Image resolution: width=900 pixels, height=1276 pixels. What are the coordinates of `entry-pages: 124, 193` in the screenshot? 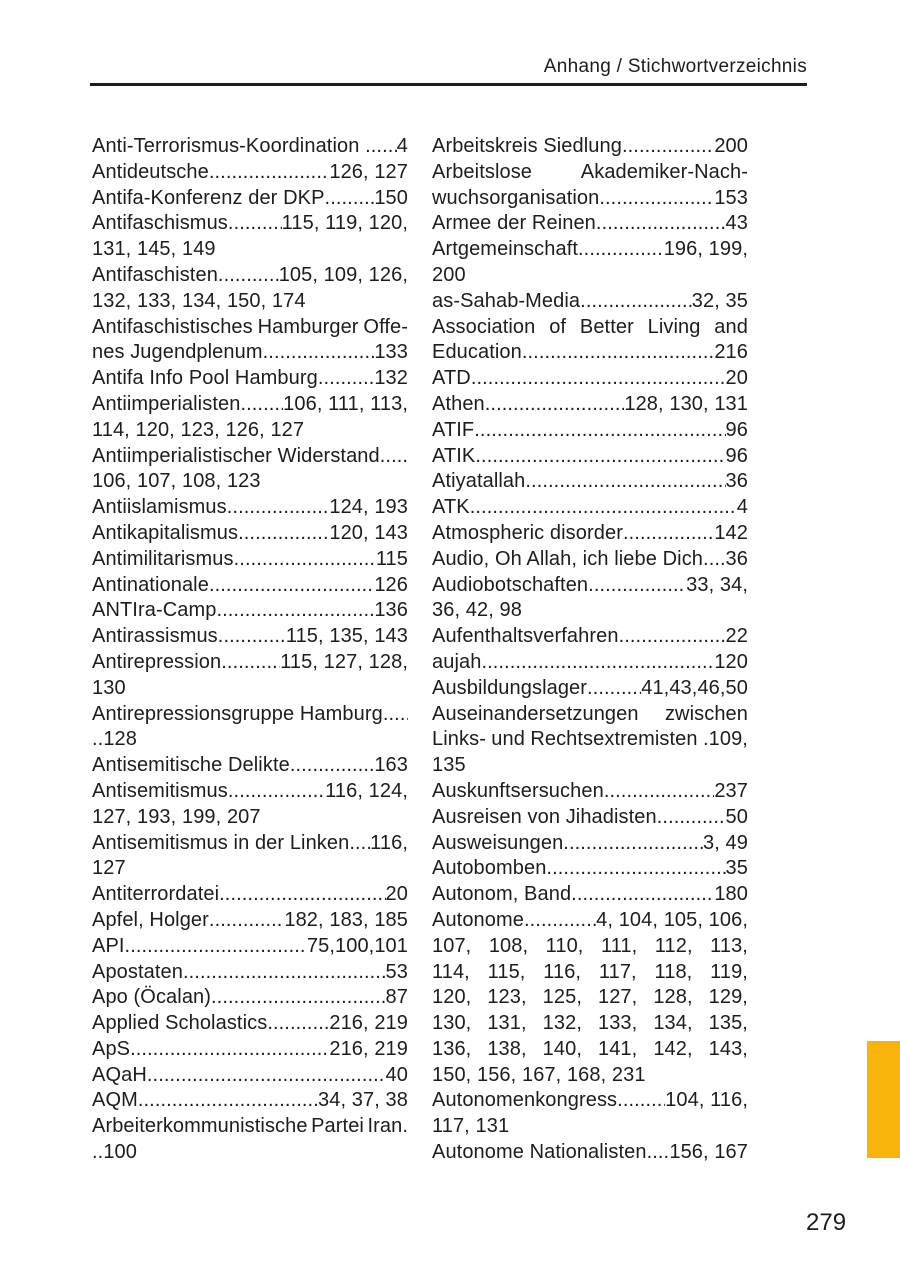 It's located at (368, 507).